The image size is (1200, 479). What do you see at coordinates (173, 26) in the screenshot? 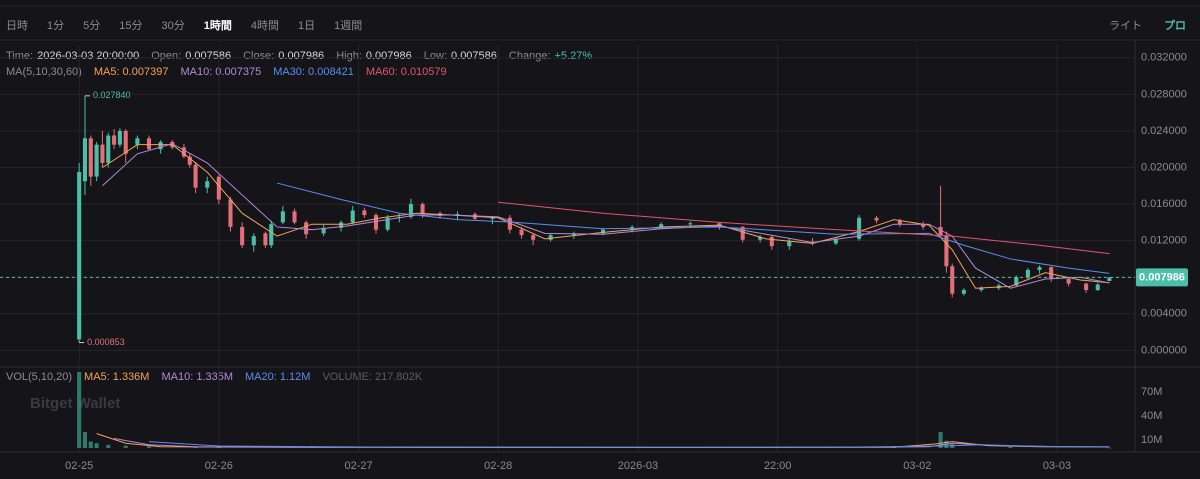
I see `interval-button: 30分` at bounding box center [173, 26].